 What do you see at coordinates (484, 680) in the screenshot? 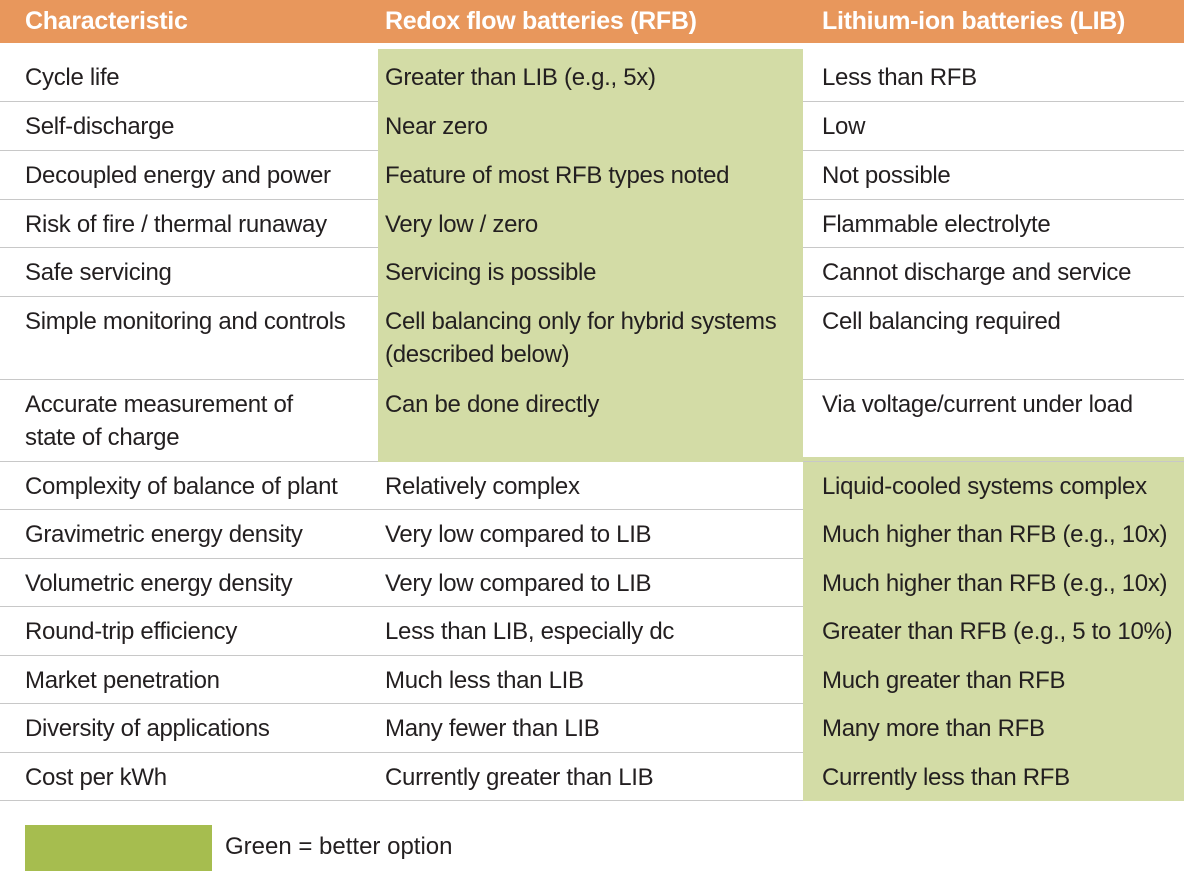
I see `cell-rfb: Much less than LIB` at bounding box center [484, 680].